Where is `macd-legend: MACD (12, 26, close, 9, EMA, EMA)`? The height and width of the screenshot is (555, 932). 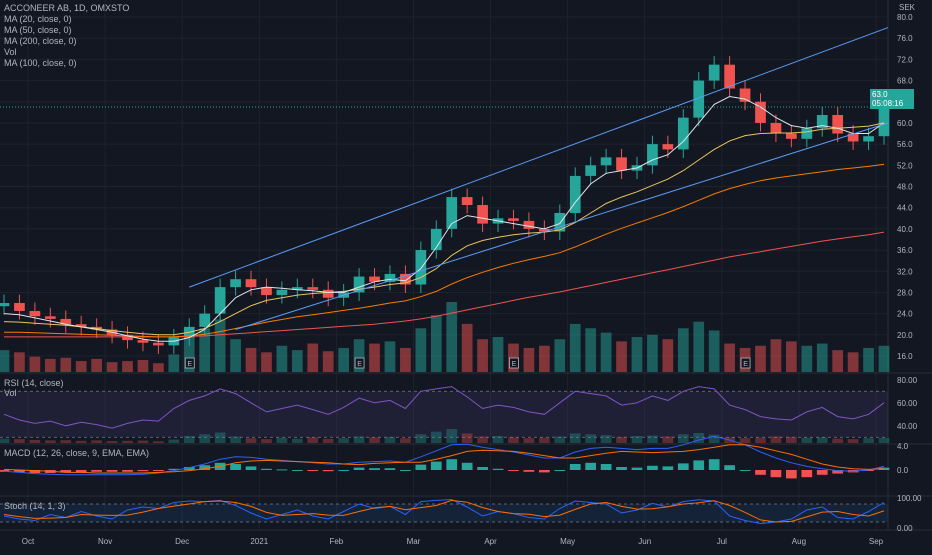
macd-legend: MACD (12, 26, close, 9, EMA, EMA) is located at coordinates (76, 453).